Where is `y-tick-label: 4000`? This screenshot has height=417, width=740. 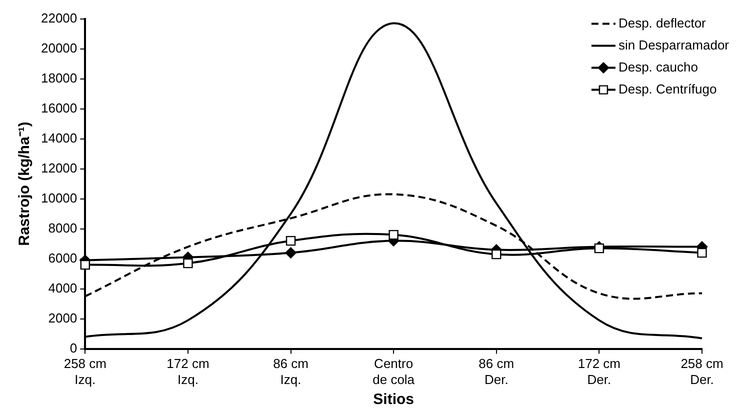 y-tick-label: 4000 is located at coordinates (63, 288).